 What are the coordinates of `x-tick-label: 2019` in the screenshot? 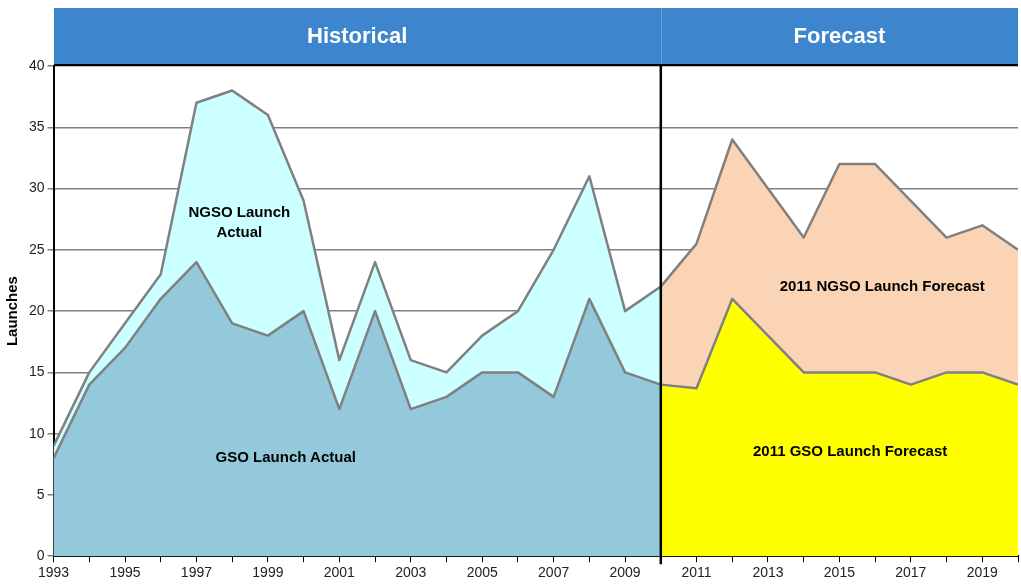 It's located at (982, 572).